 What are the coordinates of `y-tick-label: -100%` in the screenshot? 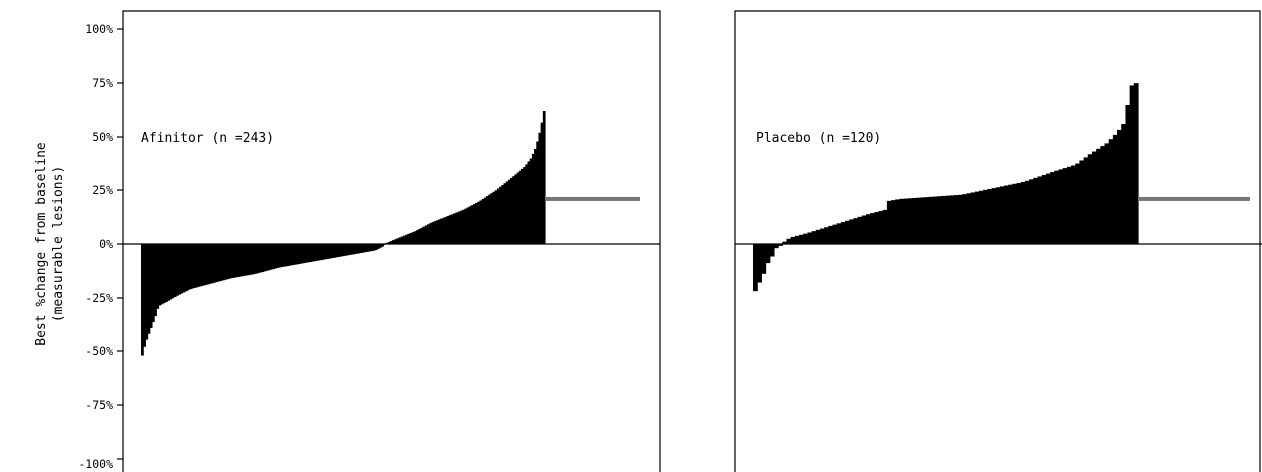 It's located at (95, 464).